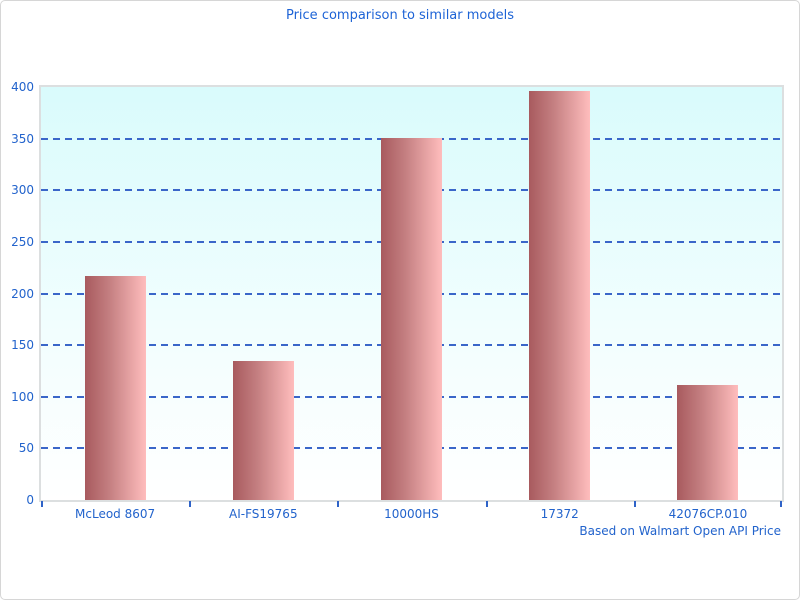 This screenshot has width=800, height=600. I want to click on y-axis-label-50: 50, so click(26, 448).